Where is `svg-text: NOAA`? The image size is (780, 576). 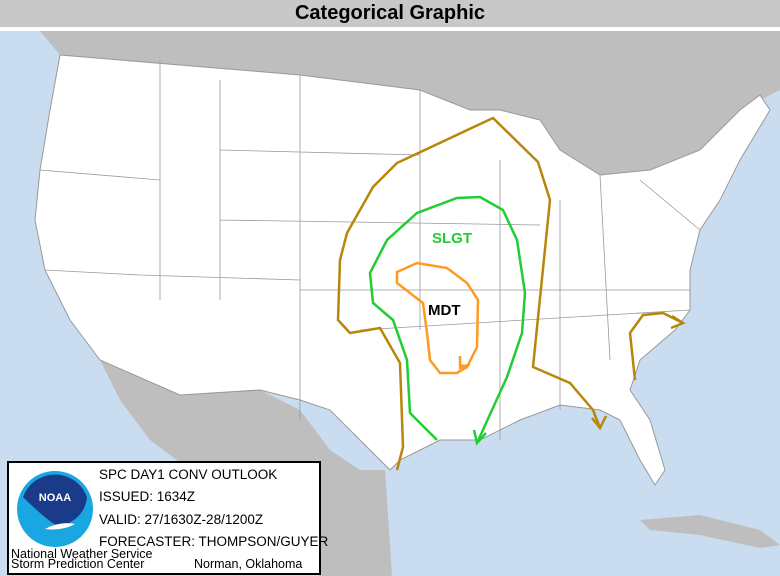
svg-text: NOAA is located at coordinates (55, 498).